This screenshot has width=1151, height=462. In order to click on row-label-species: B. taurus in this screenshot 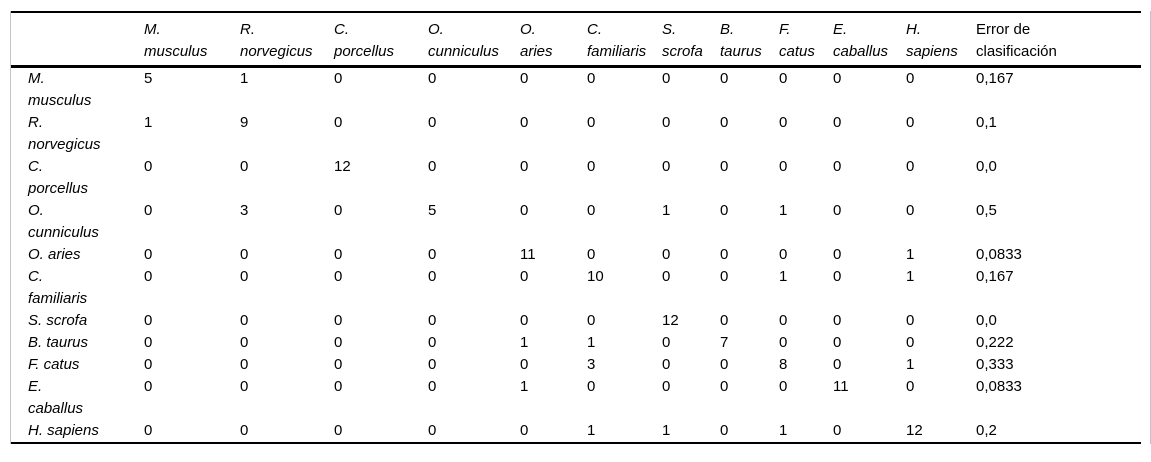, I will do `click(58, 342)`.